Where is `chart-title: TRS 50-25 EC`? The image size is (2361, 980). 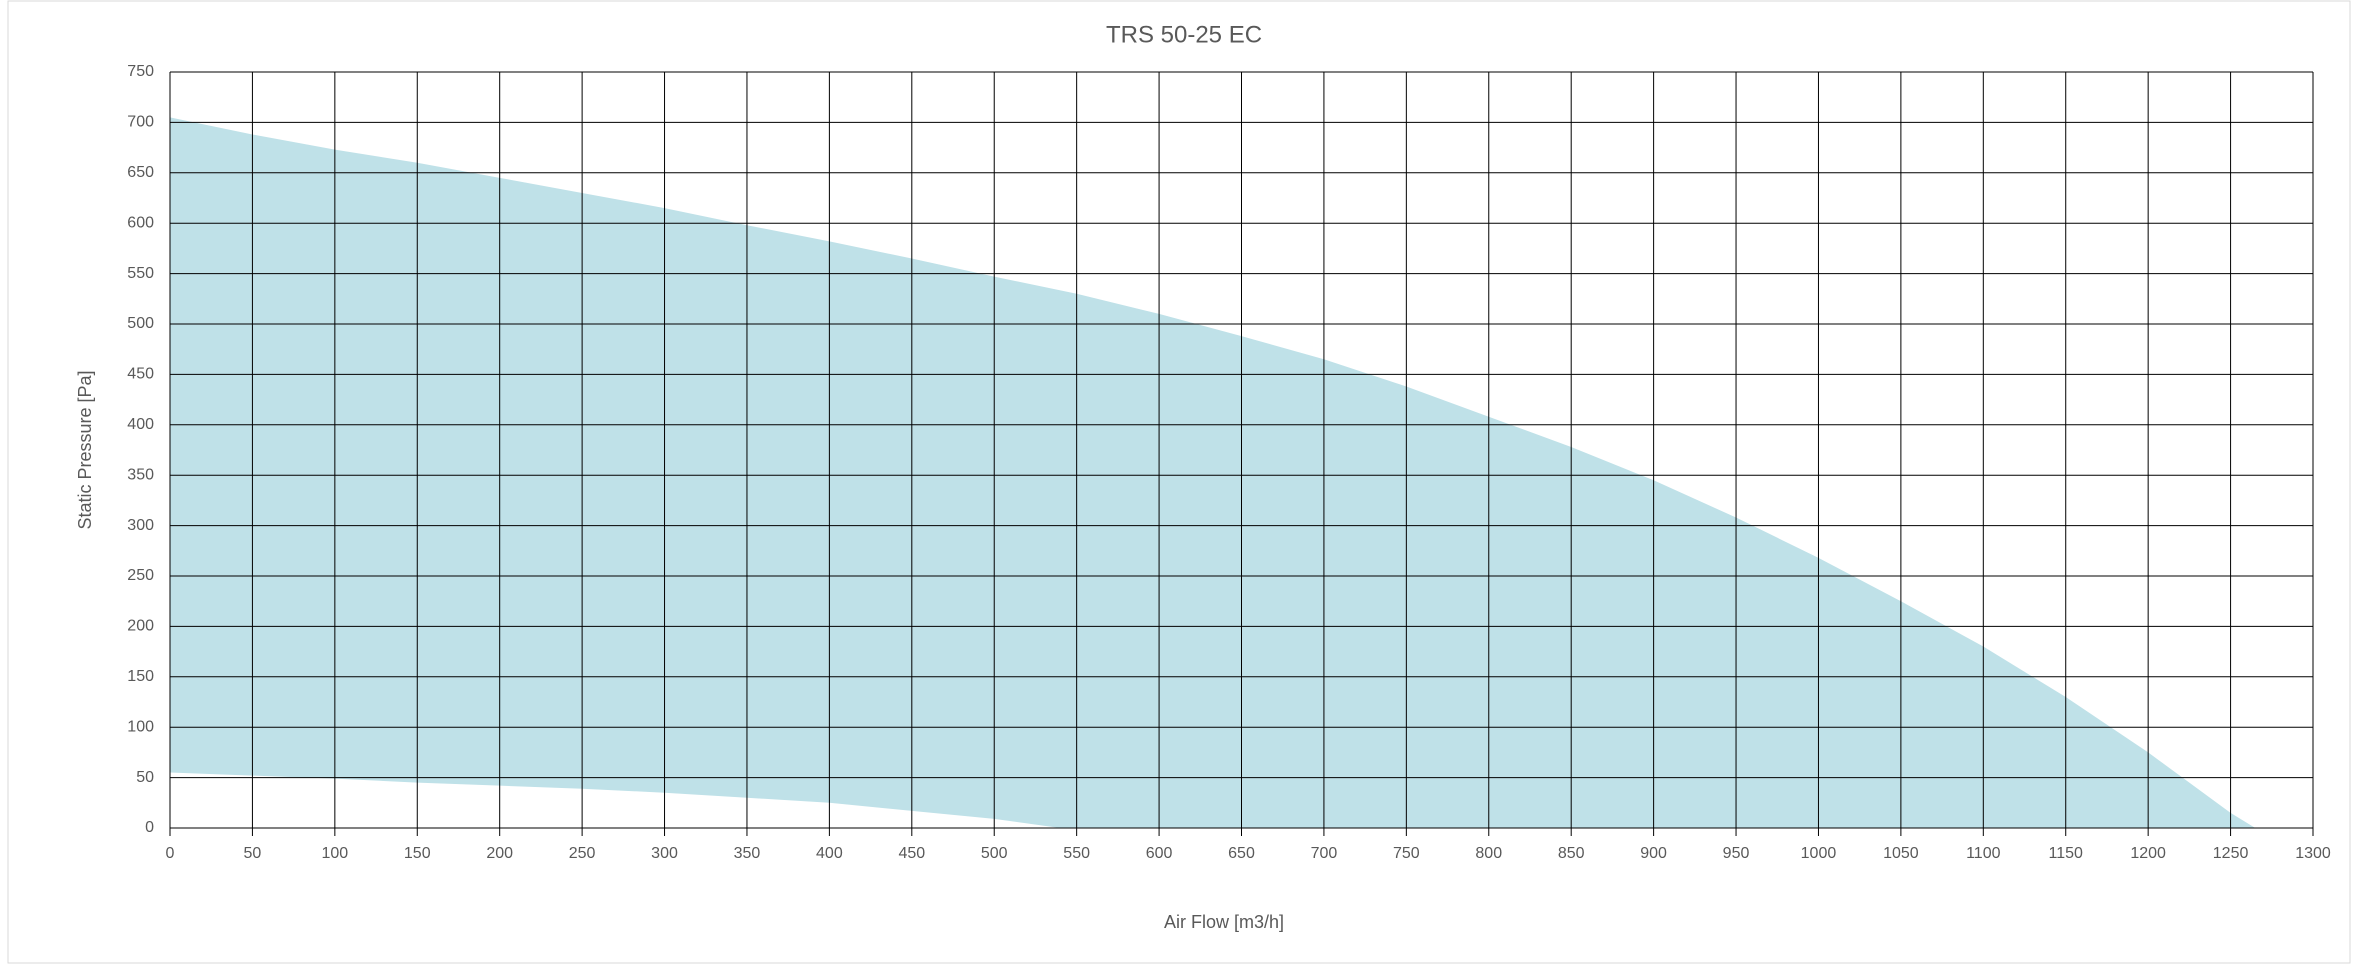 chart-title: TRS 50-25 EC is located at coordinates (1184, 34).